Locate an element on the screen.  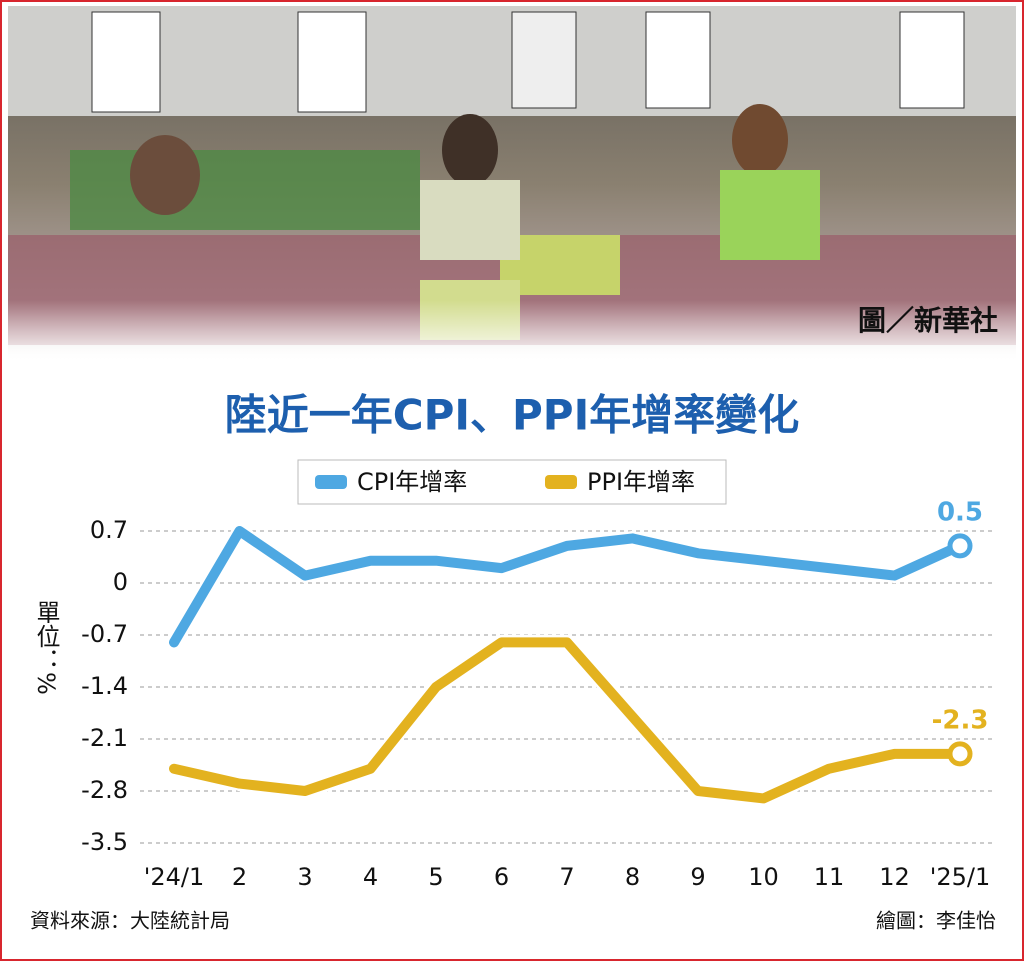
chart-title: 陸近一年CPI、PPI年增率變化 is located at coordinates (512, 415).